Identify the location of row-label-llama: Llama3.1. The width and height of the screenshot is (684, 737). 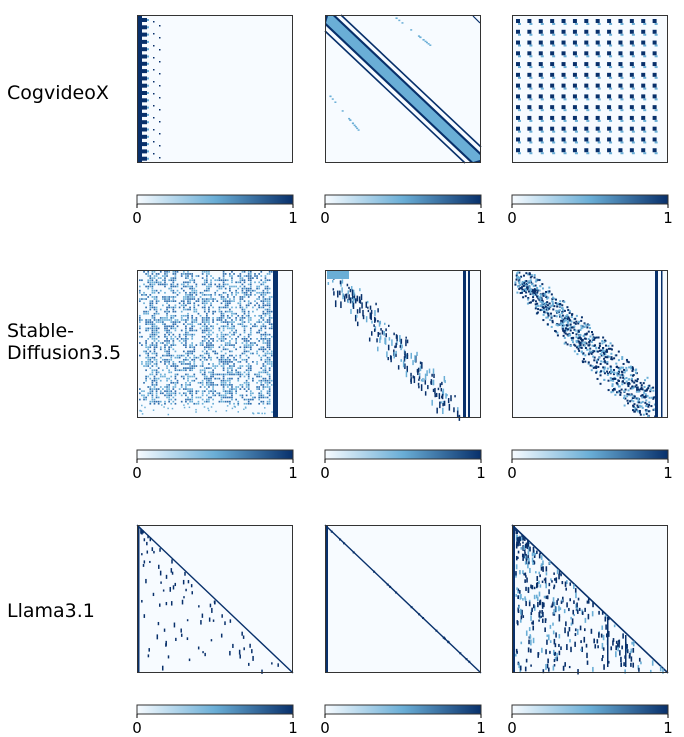
(51, 611).